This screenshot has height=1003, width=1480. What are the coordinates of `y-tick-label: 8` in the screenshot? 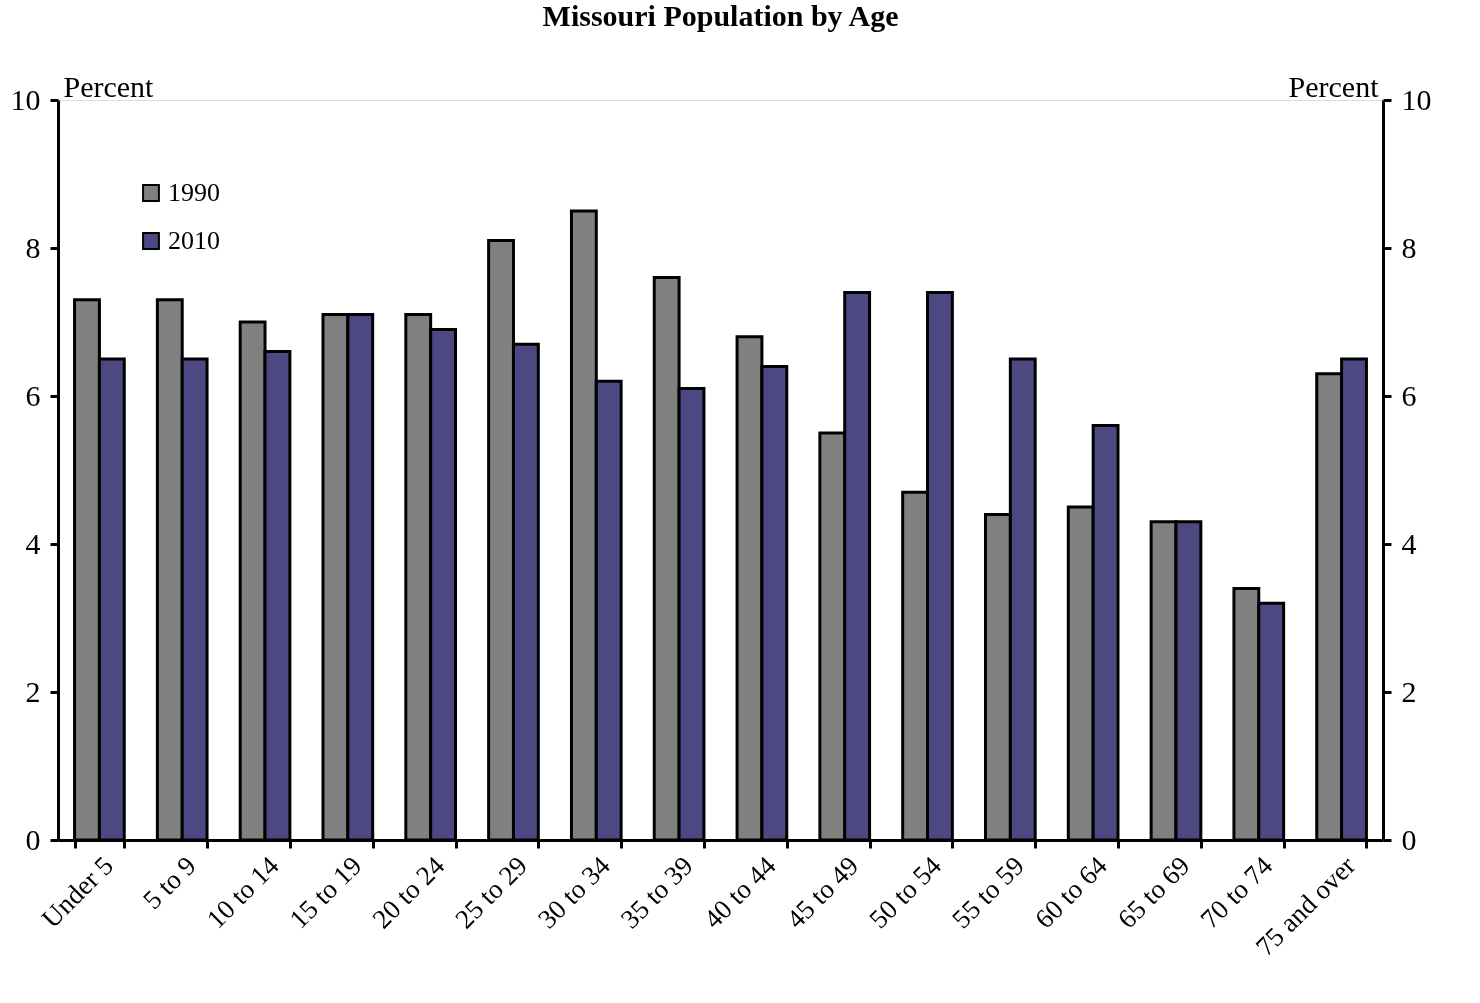 It's located at (33, 247).